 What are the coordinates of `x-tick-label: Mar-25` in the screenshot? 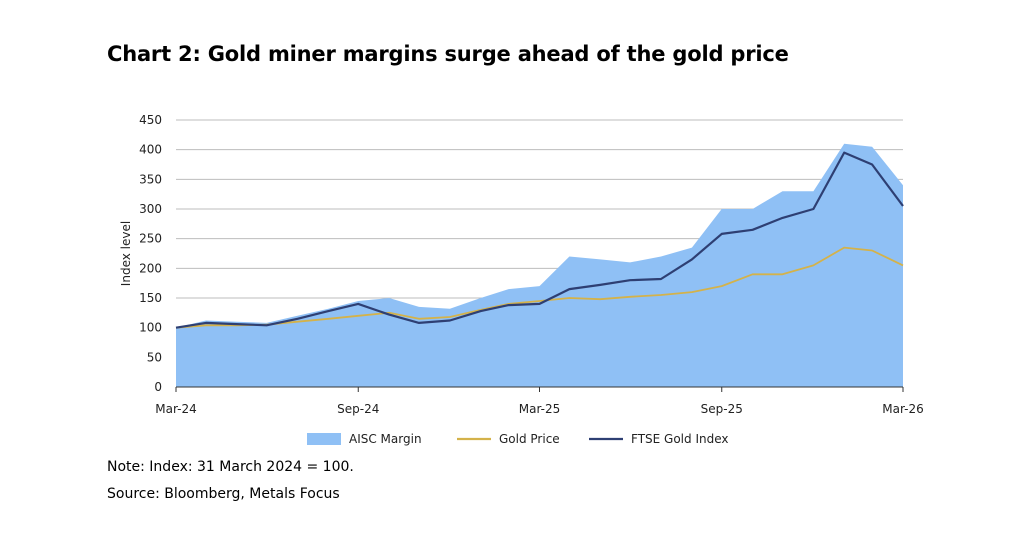 It's located at (539, 409).